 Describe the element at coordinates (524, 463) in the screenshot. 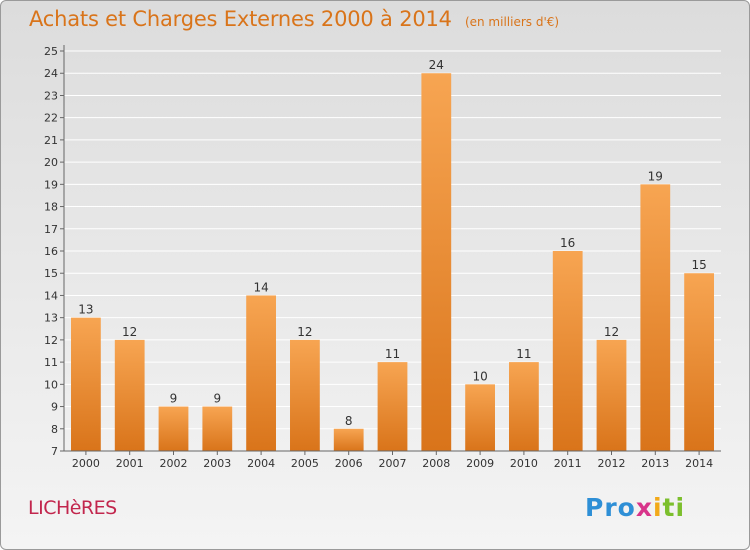

I see `x-tick-label: 2010` at that location.